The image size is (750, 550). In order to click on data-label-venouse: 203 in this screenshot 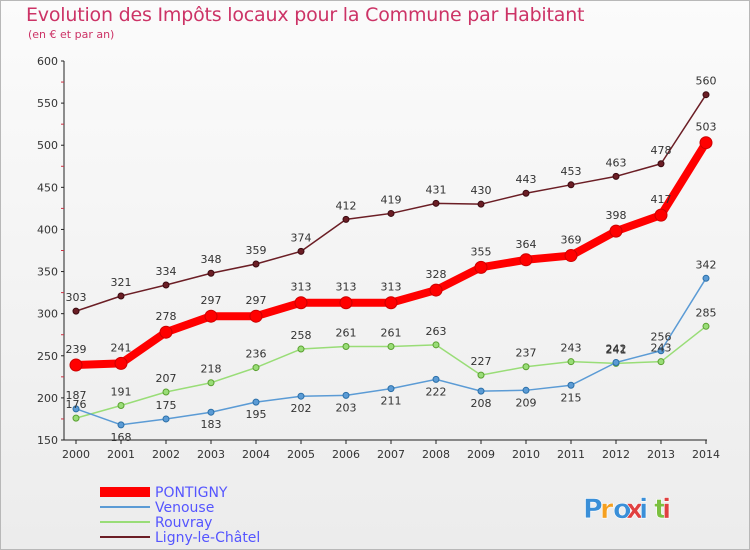, I will do `click(346, 407)`.